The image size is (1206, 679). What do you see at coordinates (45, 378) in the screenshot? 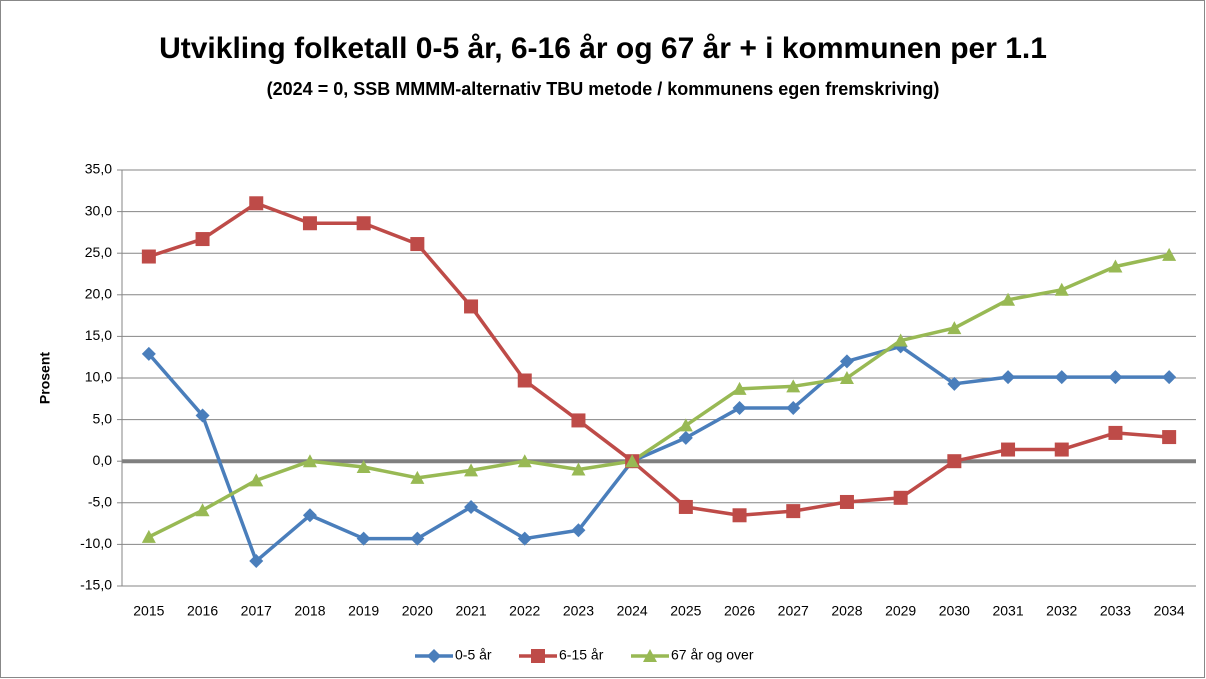
I see `y-axis-title: Prosent` at bounding box center [45, 378].